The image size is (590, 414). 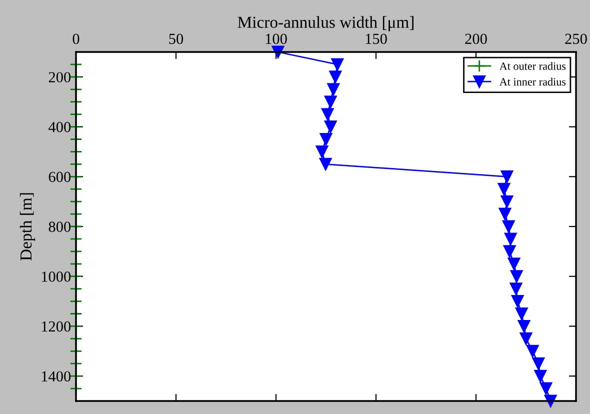 What do you see at coordinates (326, 24) in the screenshot?
I see `x-axis-title: Micro-annulus width [μm]` at bounding box center [326, 24].